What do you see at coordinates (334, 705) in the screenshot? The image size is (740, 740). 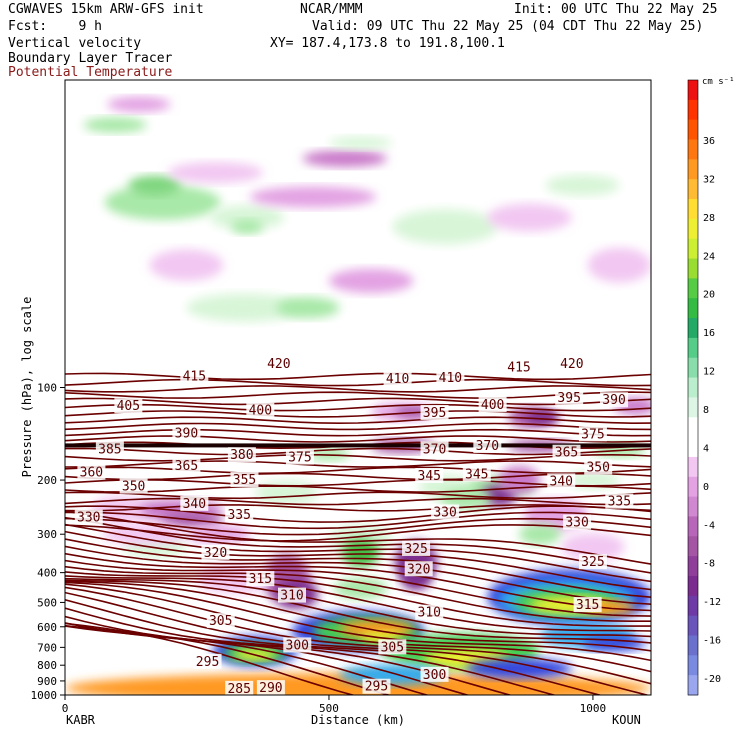 I see `x-axis: 0 500 1000` at bounding box center [334, 705].